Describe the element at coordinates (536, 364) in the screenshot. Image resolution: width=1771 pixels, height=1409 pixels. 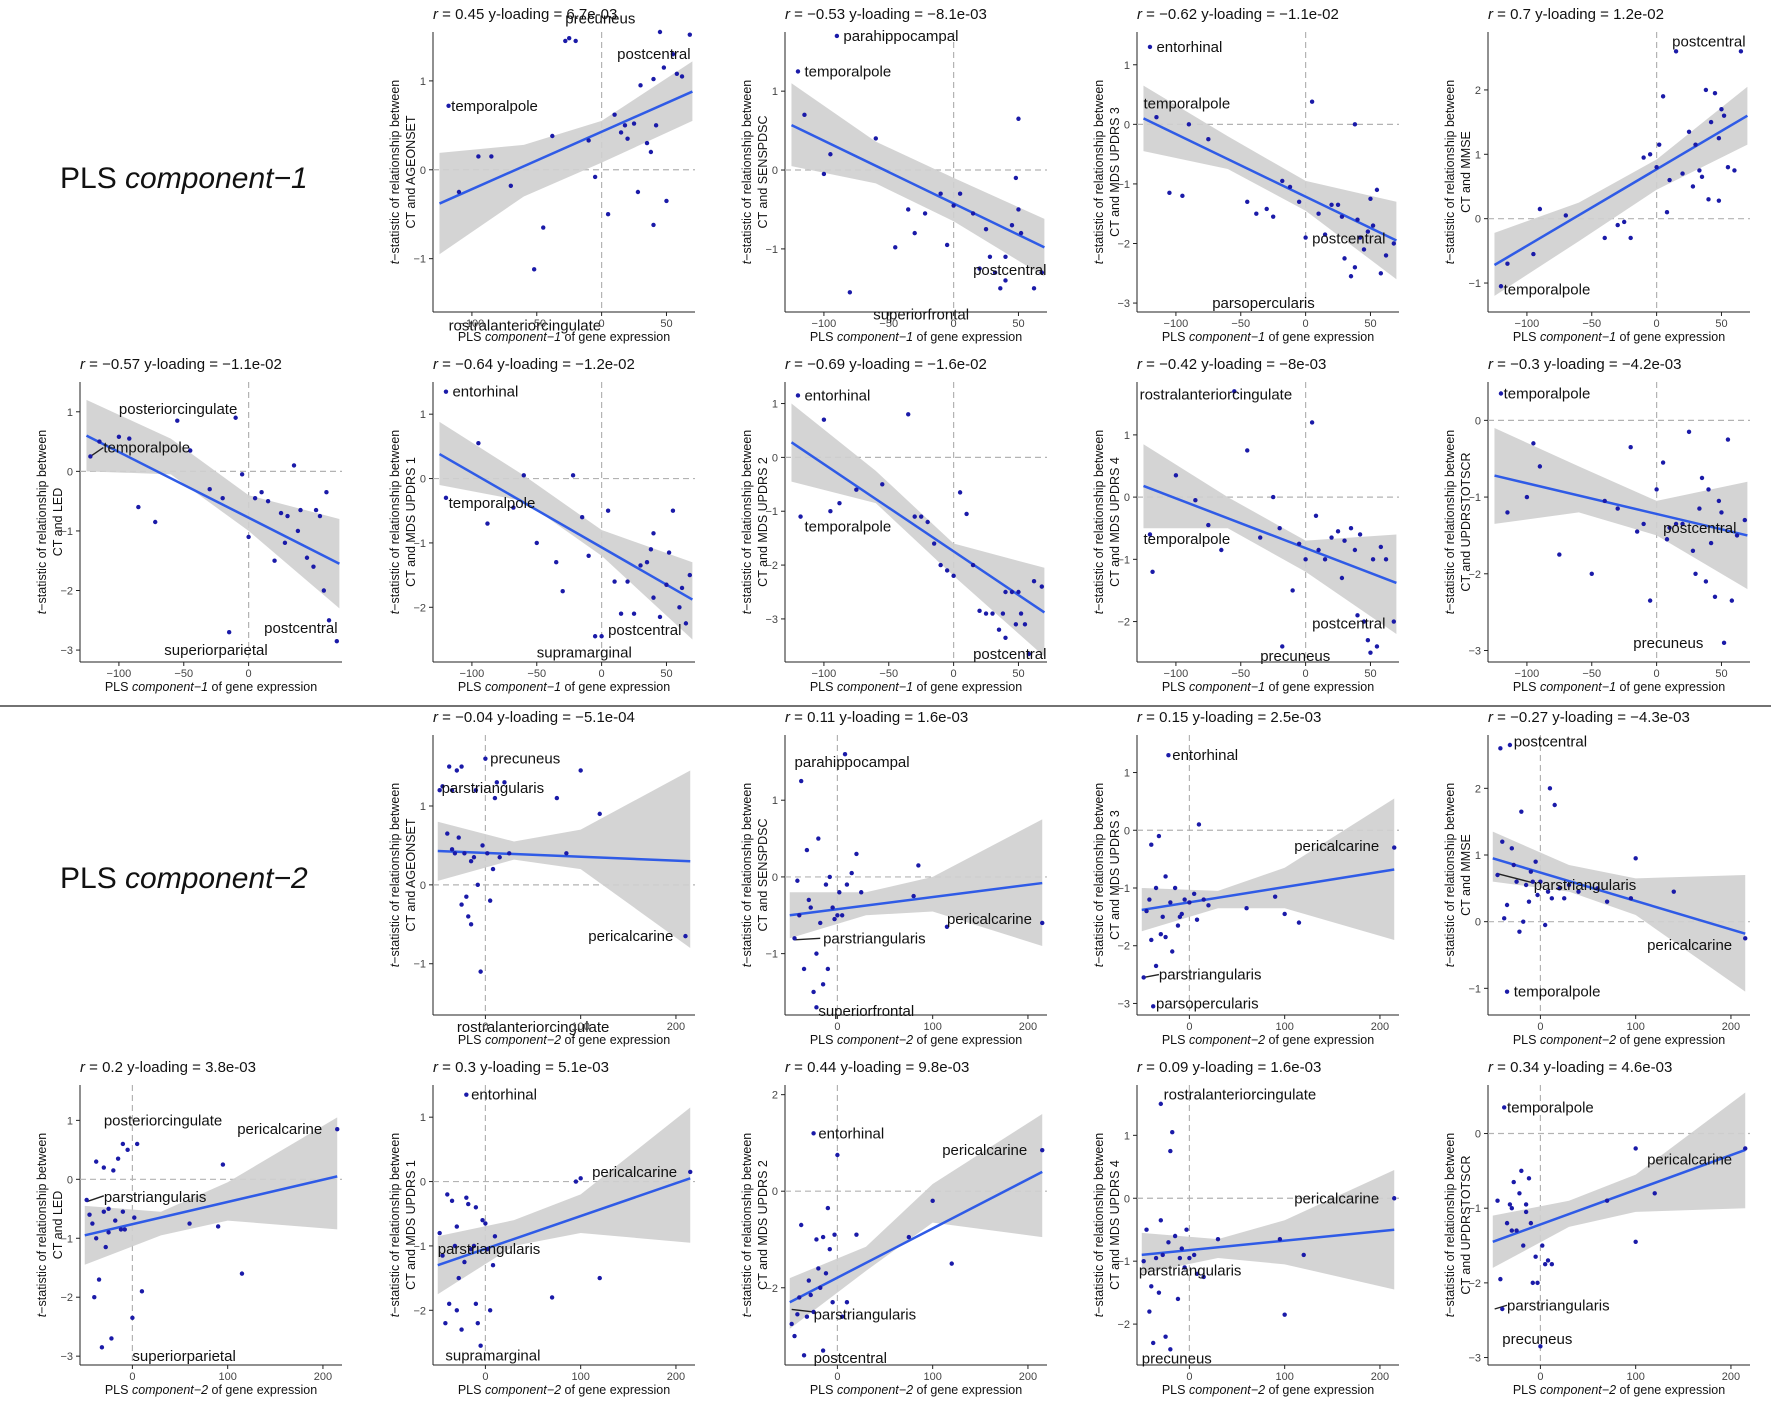
I see `r-value: = −0.64 y-loading = −1.2e-02` at that location.